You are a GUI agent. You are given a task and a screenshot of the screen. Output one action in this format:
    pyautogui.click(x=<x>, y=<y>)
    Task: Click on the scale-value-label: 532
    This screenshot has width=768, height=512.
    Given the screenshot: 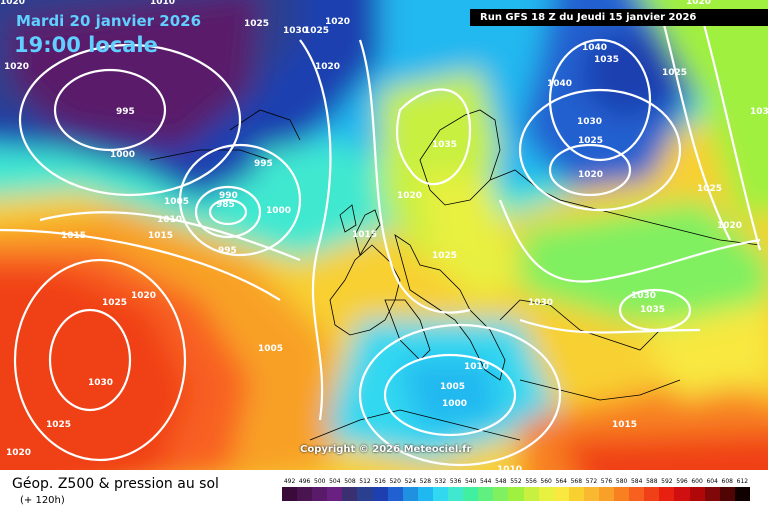 What is the action you would take?
    pyautogui.click(x=440, y=481)
    